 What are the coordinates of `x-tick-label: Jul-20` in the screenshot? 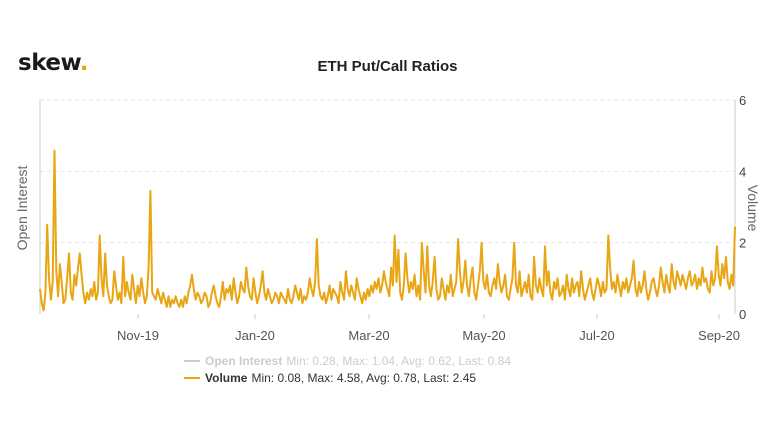 It's located at (596, 335).